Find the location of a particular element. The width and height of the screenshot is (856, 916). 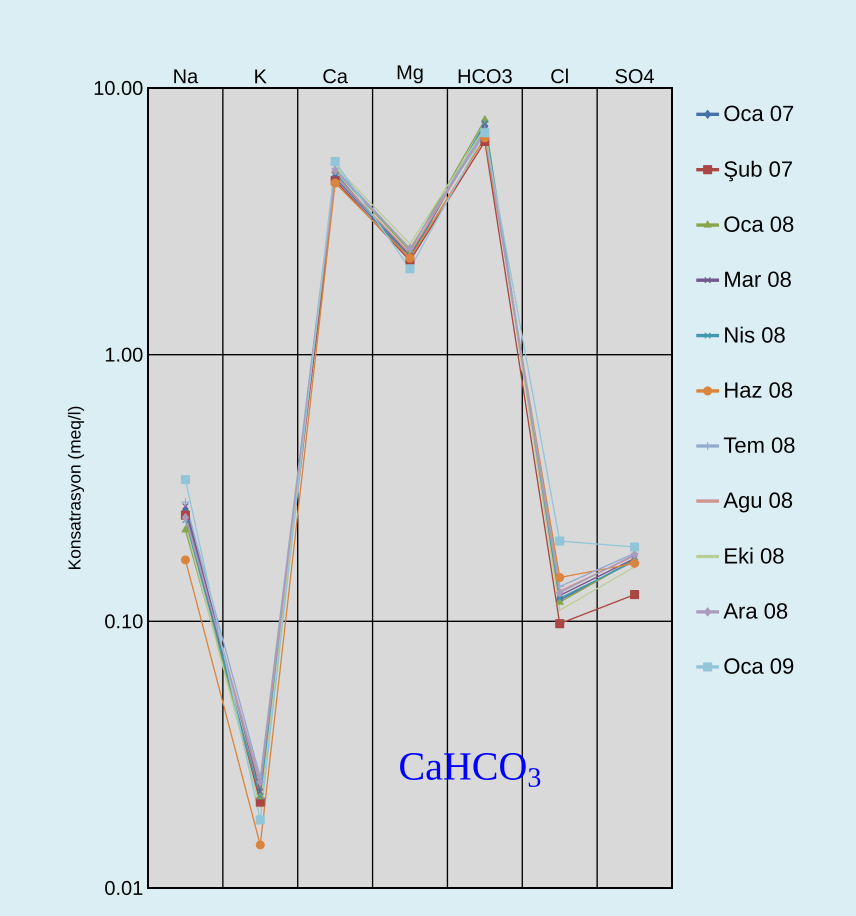

y-tick-label: 10.00 is located at coordinates (118, 88).